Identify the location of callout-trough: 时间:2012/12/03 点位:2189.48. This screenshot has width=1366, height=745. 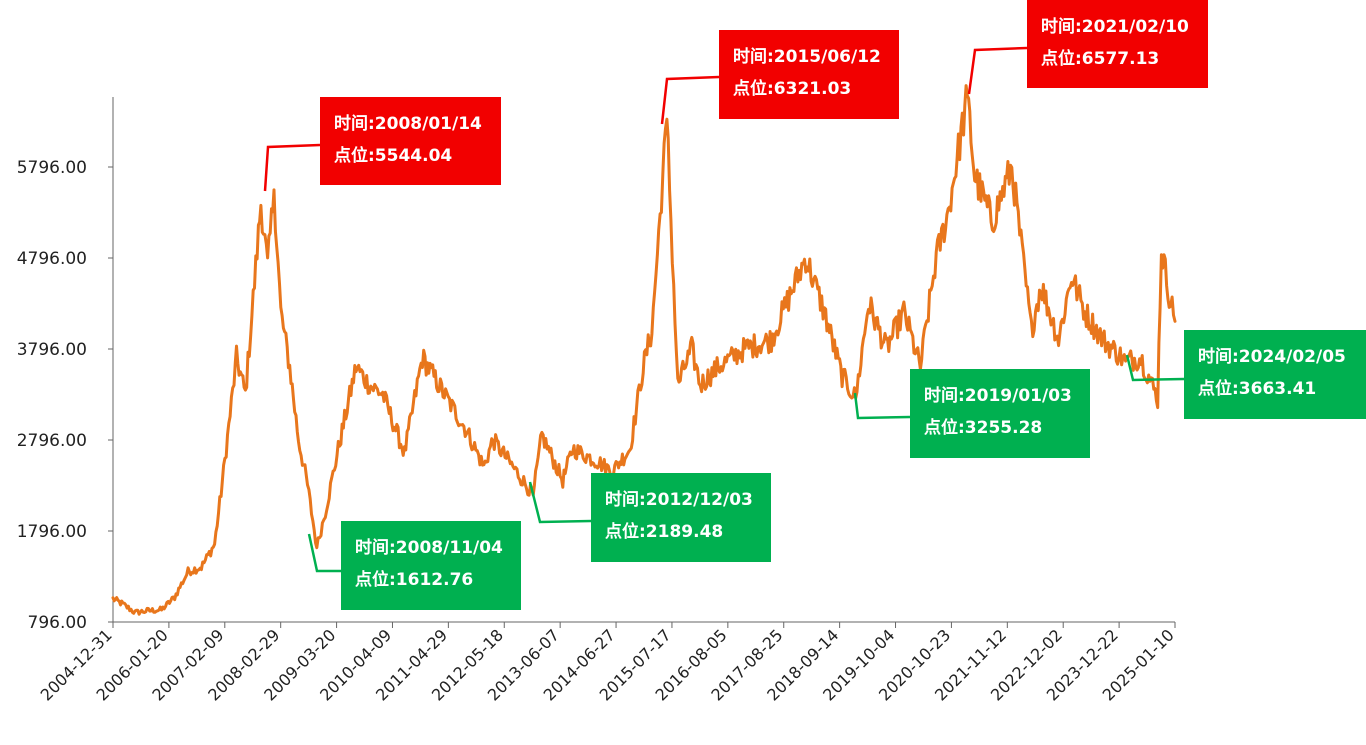
(649, 517).